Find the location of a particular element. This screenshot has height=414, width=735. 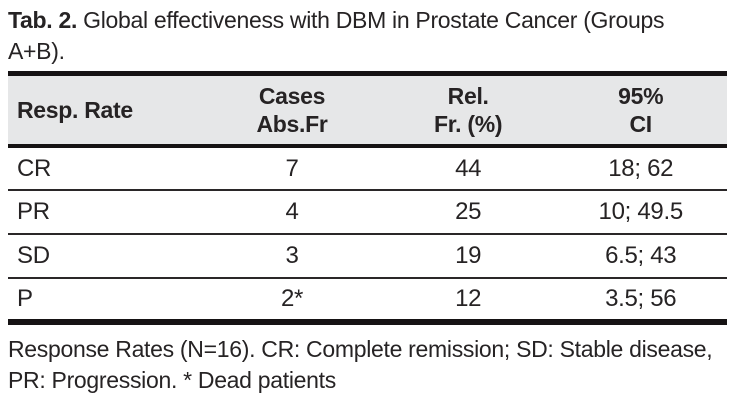

rel-fr-cell: 12 is located at coordinates (468, 298).